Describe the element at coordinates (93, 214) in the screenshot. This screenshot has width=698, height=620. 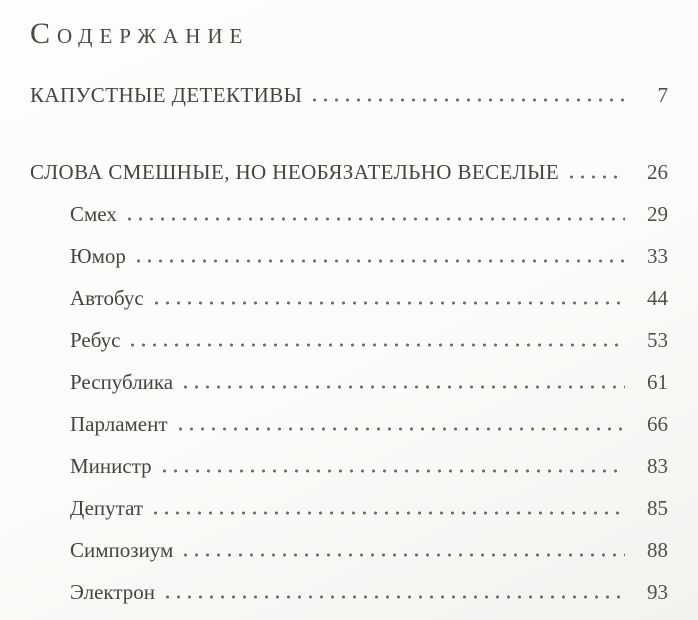
I see `toc-entry-label: Смех` at that location.